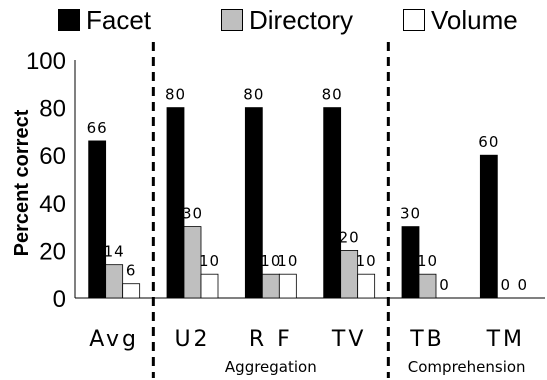 Image resolution: width=547 pixels, height=380 pixels. I want to click on y-tick-label: 20, so click(52, 251).